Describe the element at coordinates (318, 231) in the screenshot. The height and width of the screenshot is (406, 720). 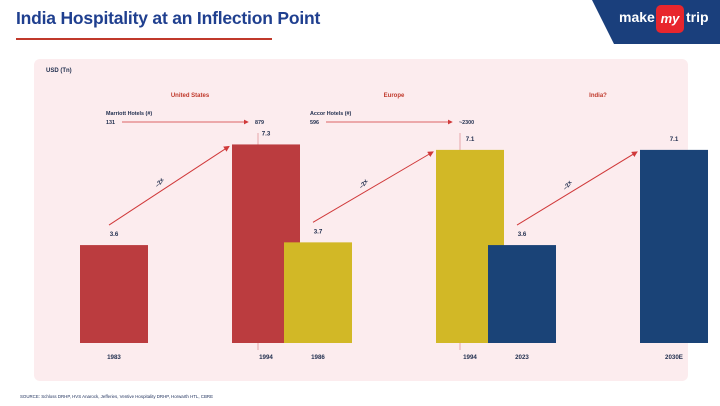
I see `bar-value-label: 3.7` at that location.